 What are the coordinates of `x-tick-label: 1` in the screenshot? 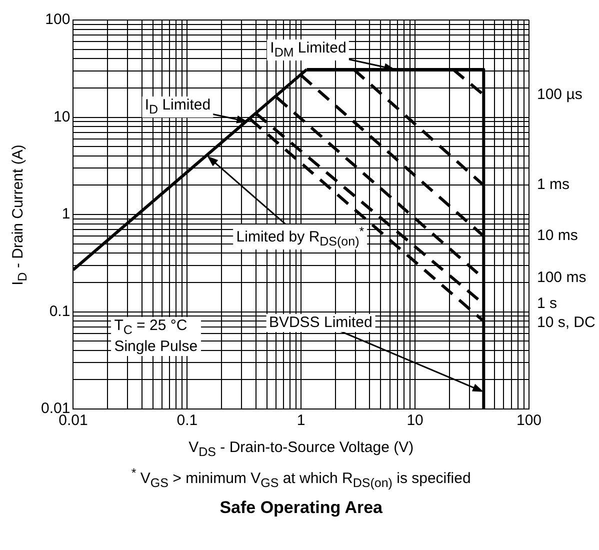 It's located at (301, 421).